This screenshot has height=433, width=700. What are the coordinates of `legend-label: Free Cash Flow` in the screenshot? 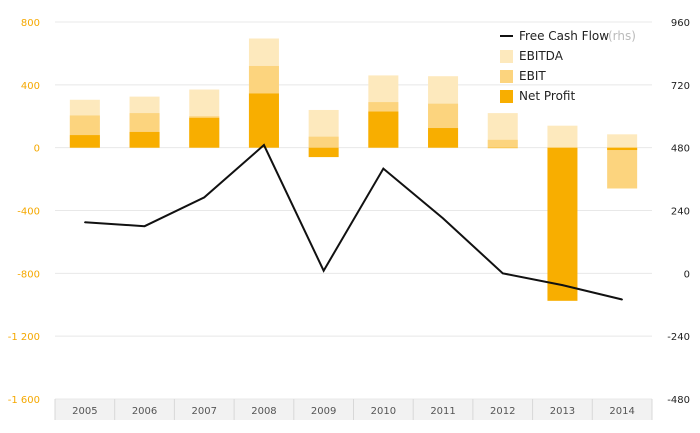 It's located at (564, 36).